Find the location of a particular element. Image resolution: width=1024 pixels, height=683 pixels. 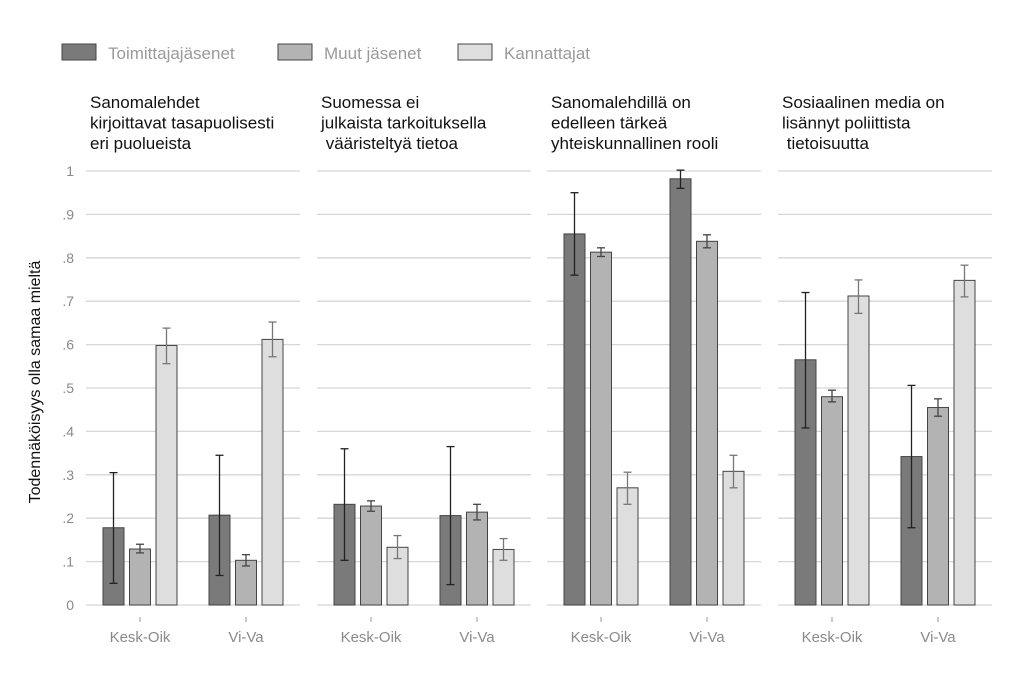

y-tick-label: 0 is located at coordinates (70, 605).